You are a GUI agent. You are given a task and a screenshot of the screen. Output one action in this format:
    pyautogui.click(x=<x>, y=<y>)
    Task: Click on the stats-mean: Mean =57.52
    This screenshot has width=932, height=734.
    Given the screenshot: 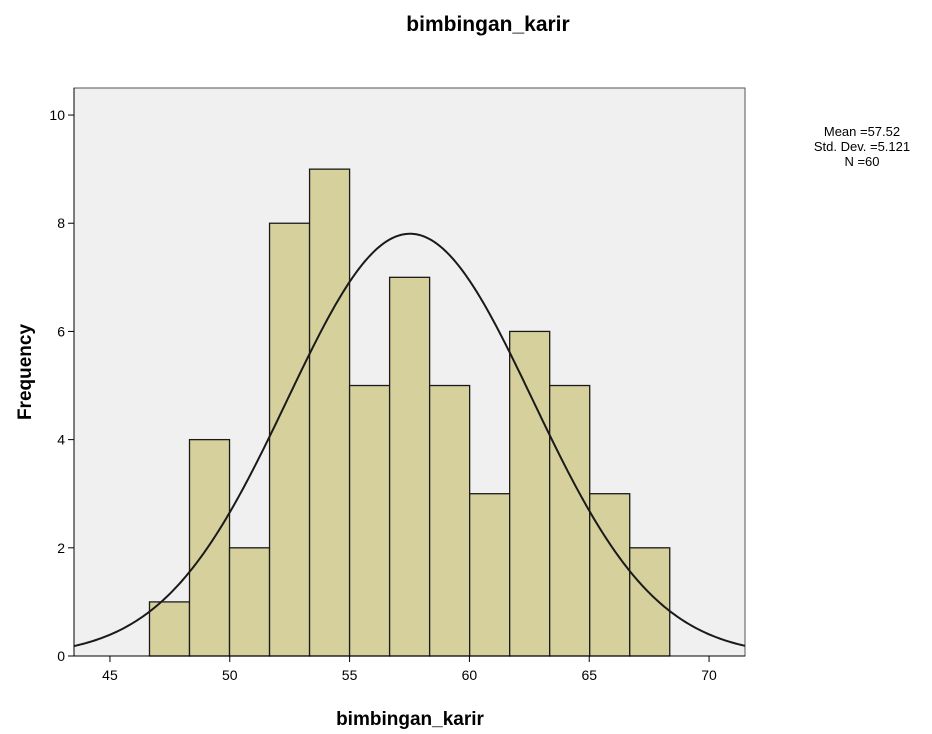 What is the action you would take?
    pyautogui.click(x=862, y=131)
    